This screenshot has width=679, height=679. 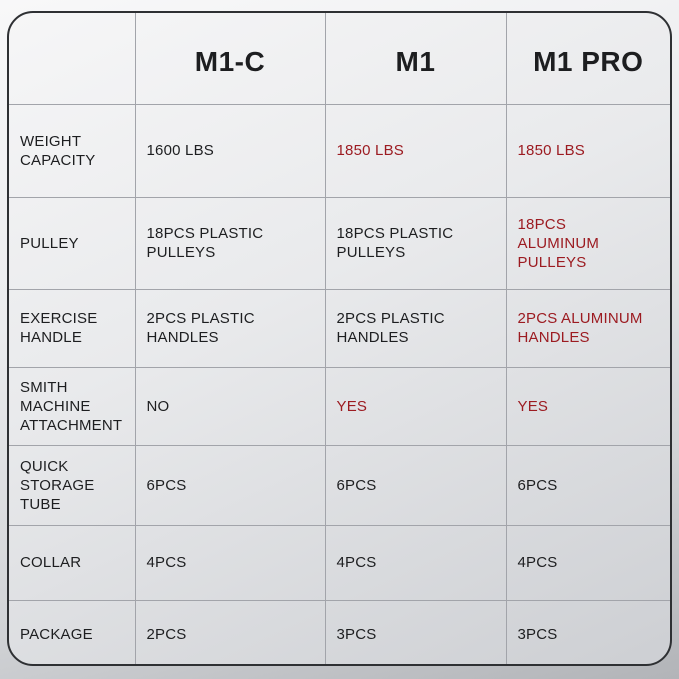 I want to click on cell-value: 1600 LBS, so click(x=180, y=150).